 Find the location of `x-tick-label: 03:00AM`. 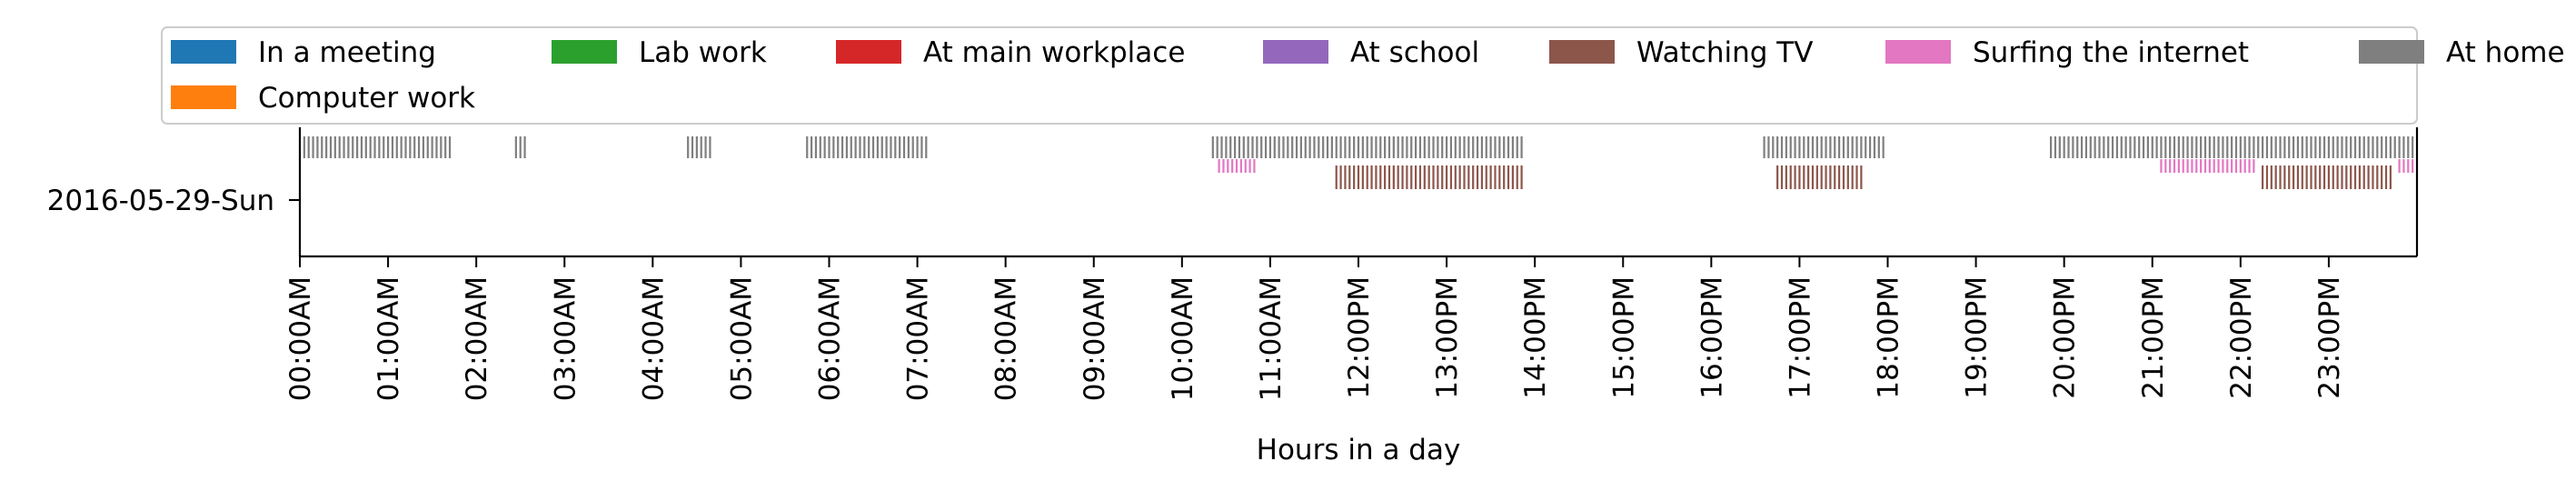

x-tick-label: 03:00AM is located at coordinates (565, 338).